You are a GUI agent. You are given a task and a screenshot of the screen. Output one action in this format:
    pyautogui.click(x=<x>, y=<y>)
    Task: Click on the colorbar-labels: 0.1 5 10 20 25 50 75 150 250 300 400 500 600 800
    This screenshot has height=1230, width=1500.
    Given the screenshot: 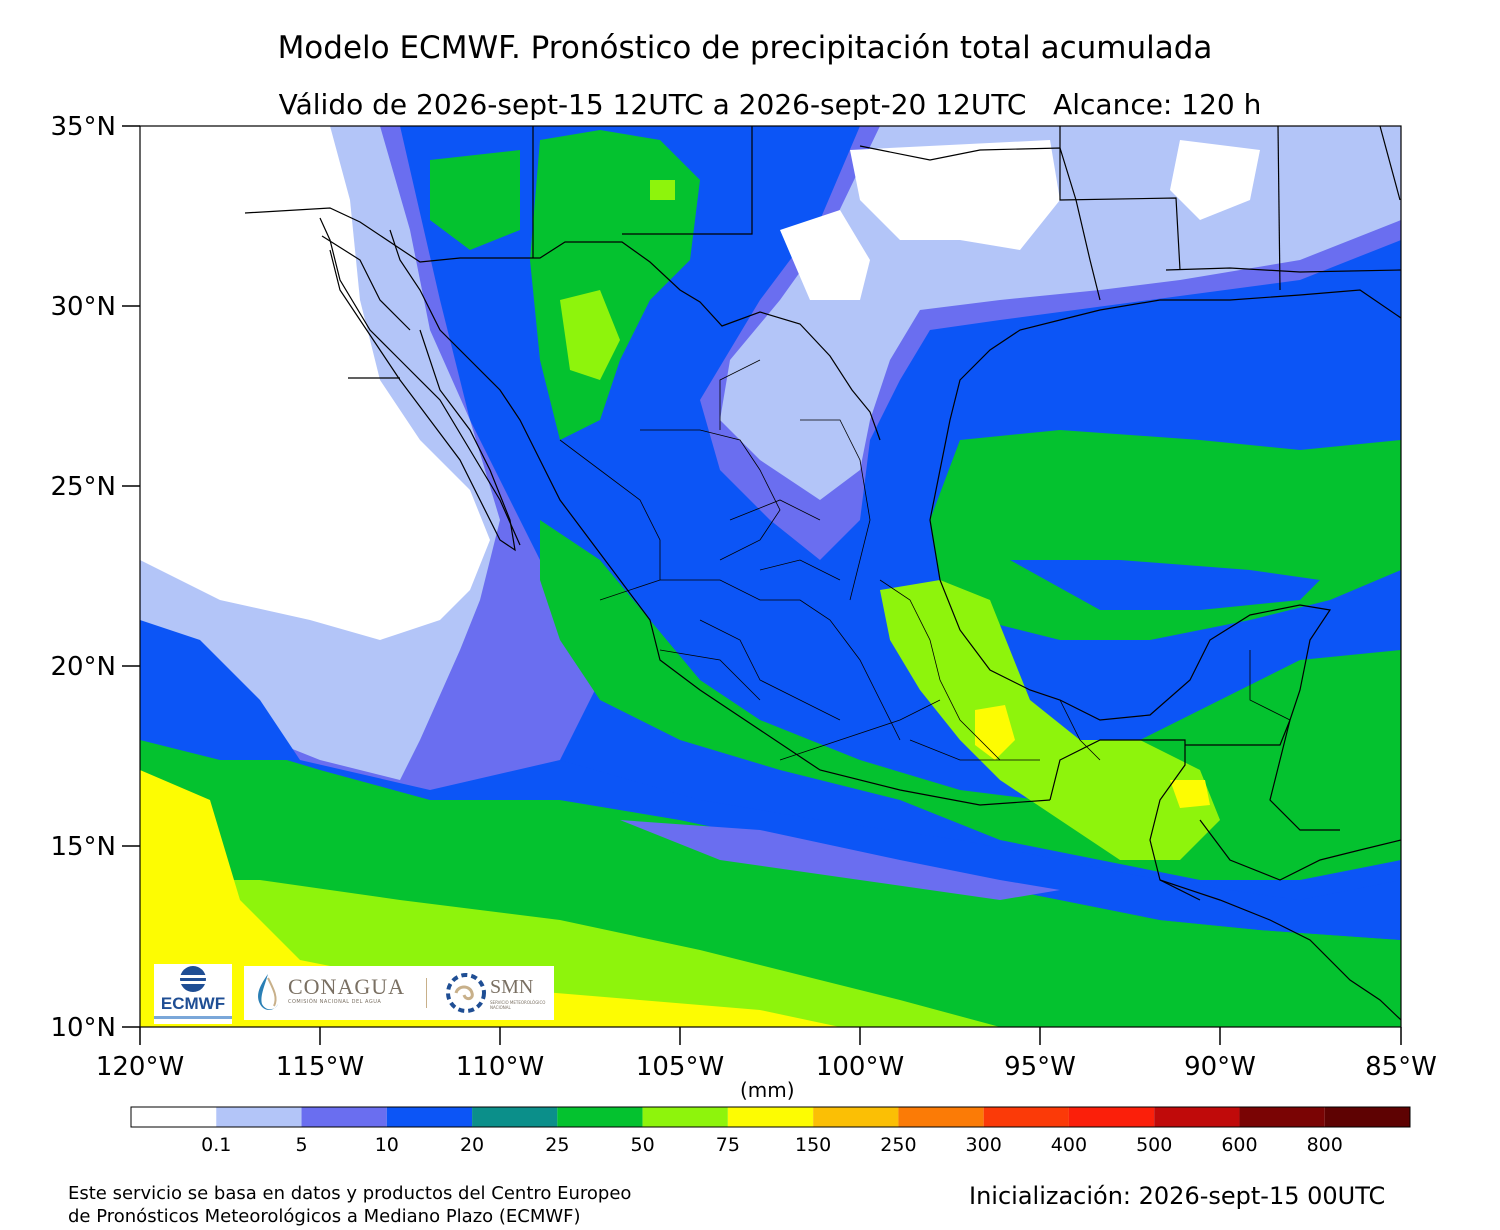 What is the action you would take?
    pyautogui.click(x=772, y=1145)
    